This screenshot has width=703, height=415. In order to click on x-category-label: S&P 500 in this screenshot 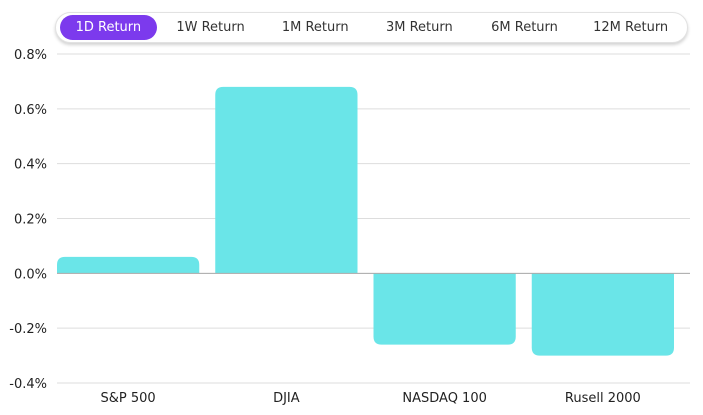, I will do `click(128, 398)`.